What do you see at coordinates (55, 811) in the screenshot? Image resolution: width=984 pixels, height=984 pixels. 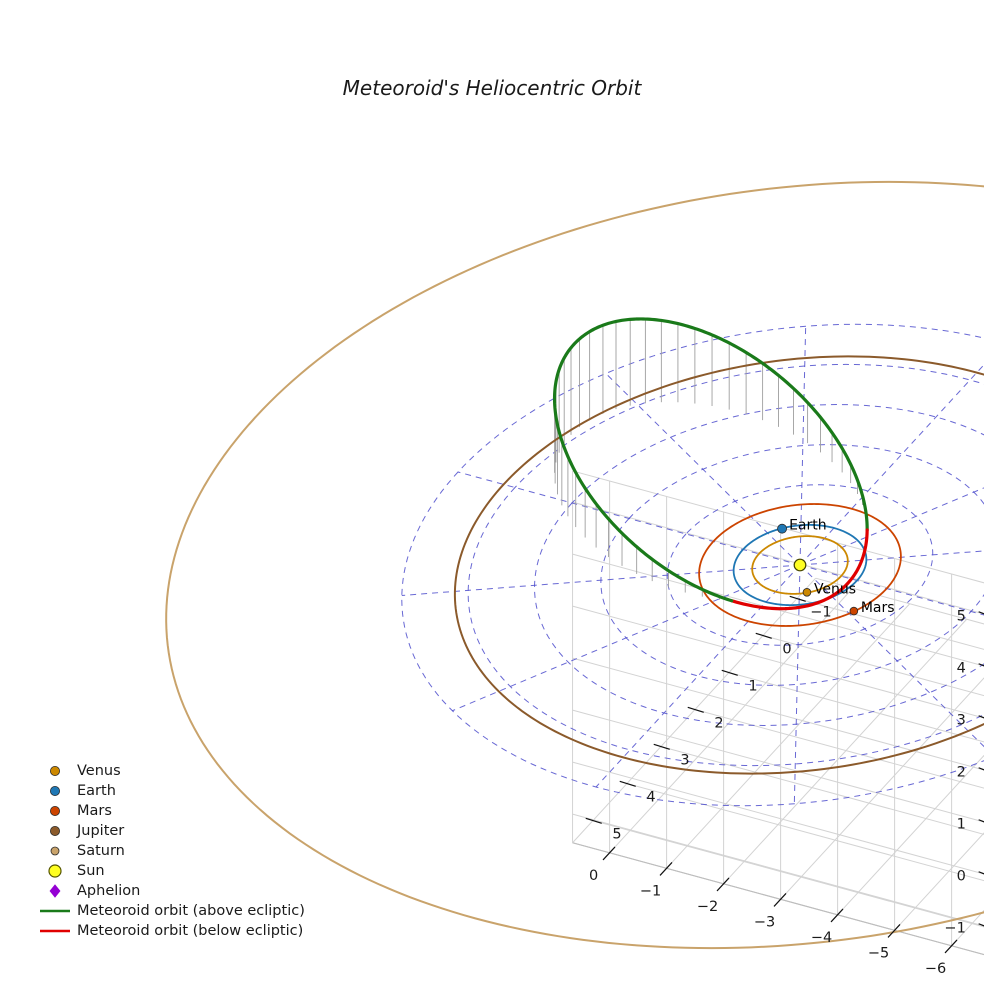 I see `mars-marker-icon` at bounding box center [55, 811].